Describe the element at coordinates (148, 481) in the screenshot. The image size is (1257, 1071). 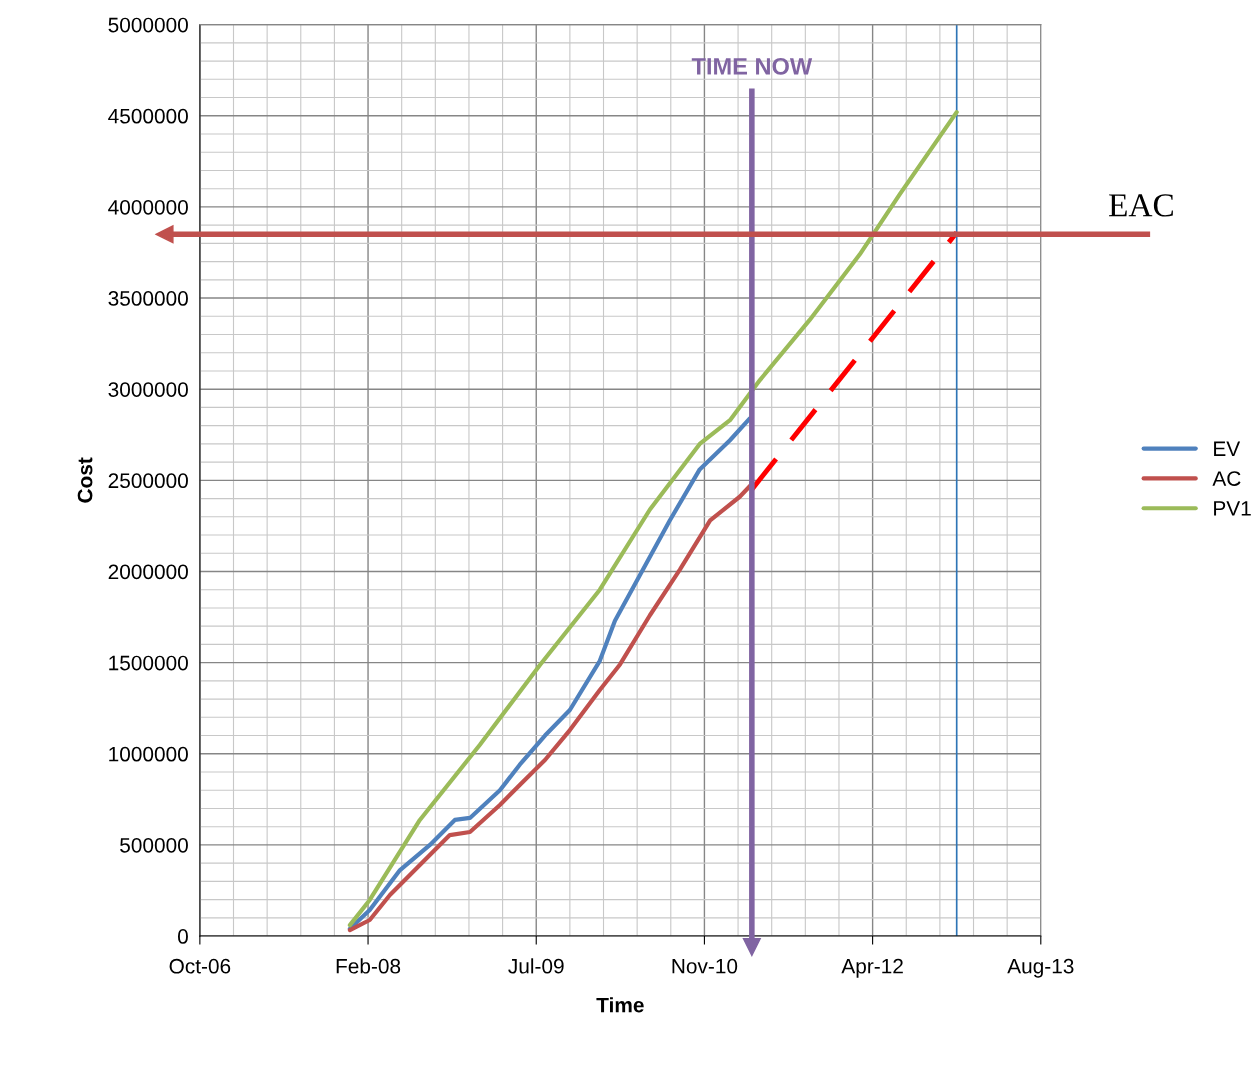
I see `y-tick-label: 2500000` at that location.